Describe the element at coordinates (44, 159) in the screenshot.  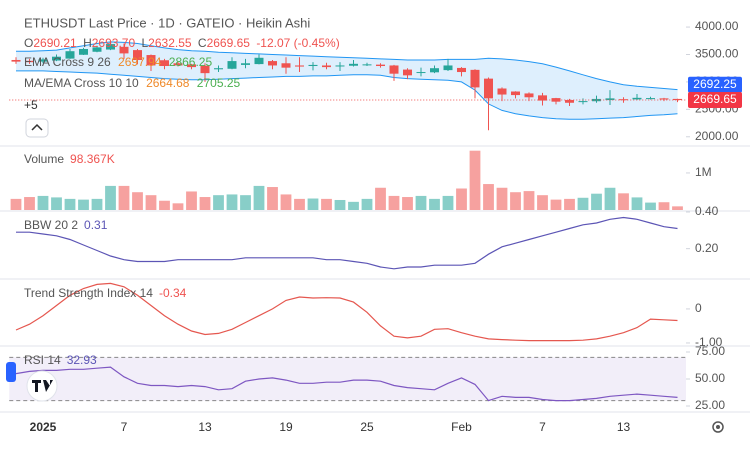
I see `panel-title: Volume` at that location.